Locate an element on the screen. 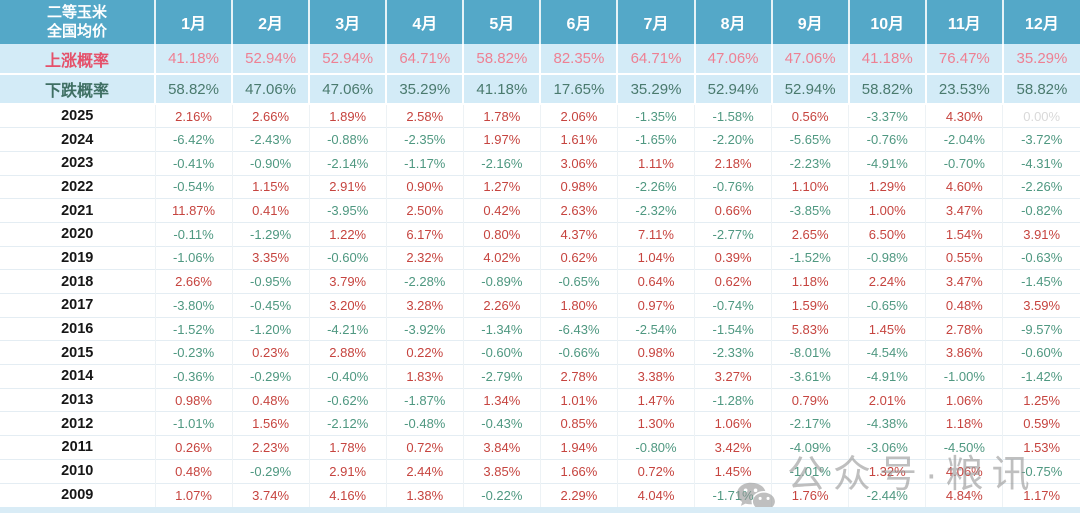 The width and height of the screenshot is (1080, 513). rise-probability-m6: 82.35% is located at coordinates (579, 59).